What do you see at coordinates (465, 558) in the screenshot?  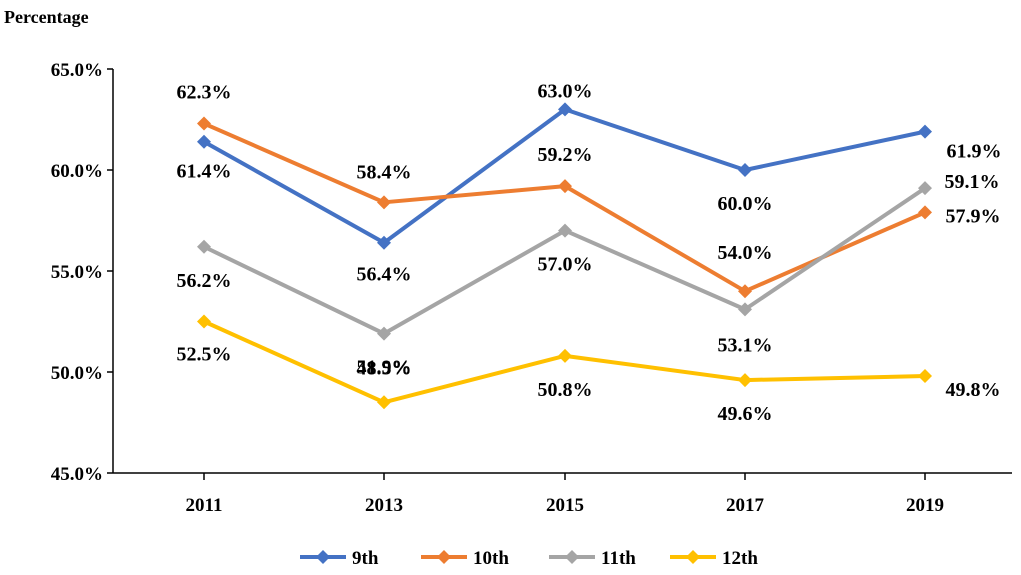 I see `legend-item-10th: 10th` at bounding box center [465, 558].